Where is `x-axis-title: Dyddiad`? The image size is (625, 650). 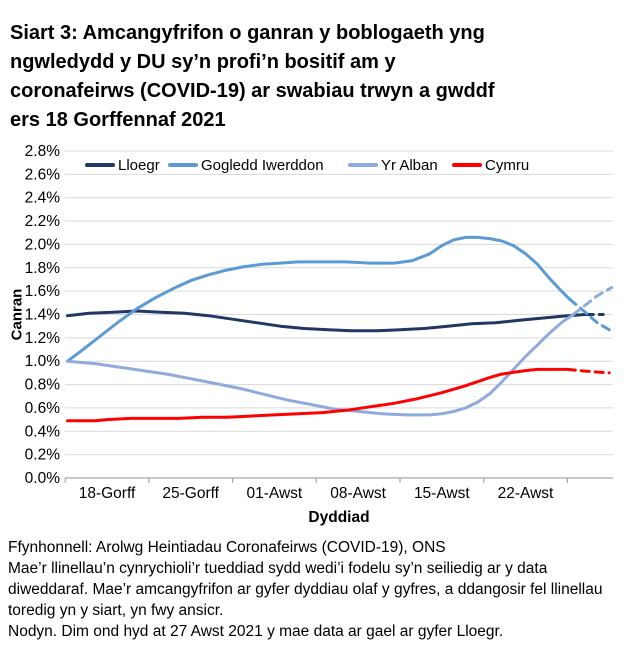
x-axis-title: Dyddiad is located at coordinates (338, 517).